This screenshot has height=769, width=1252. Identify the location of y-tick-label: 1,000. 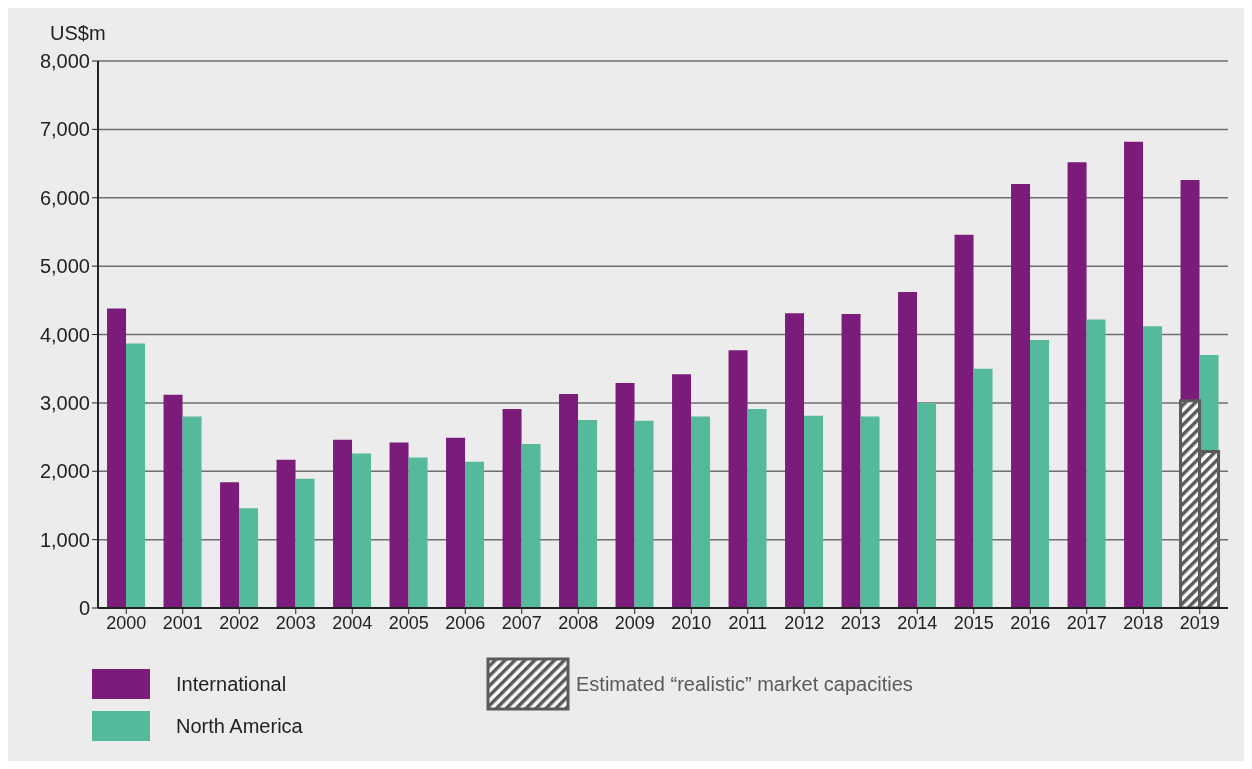
(64, 539).